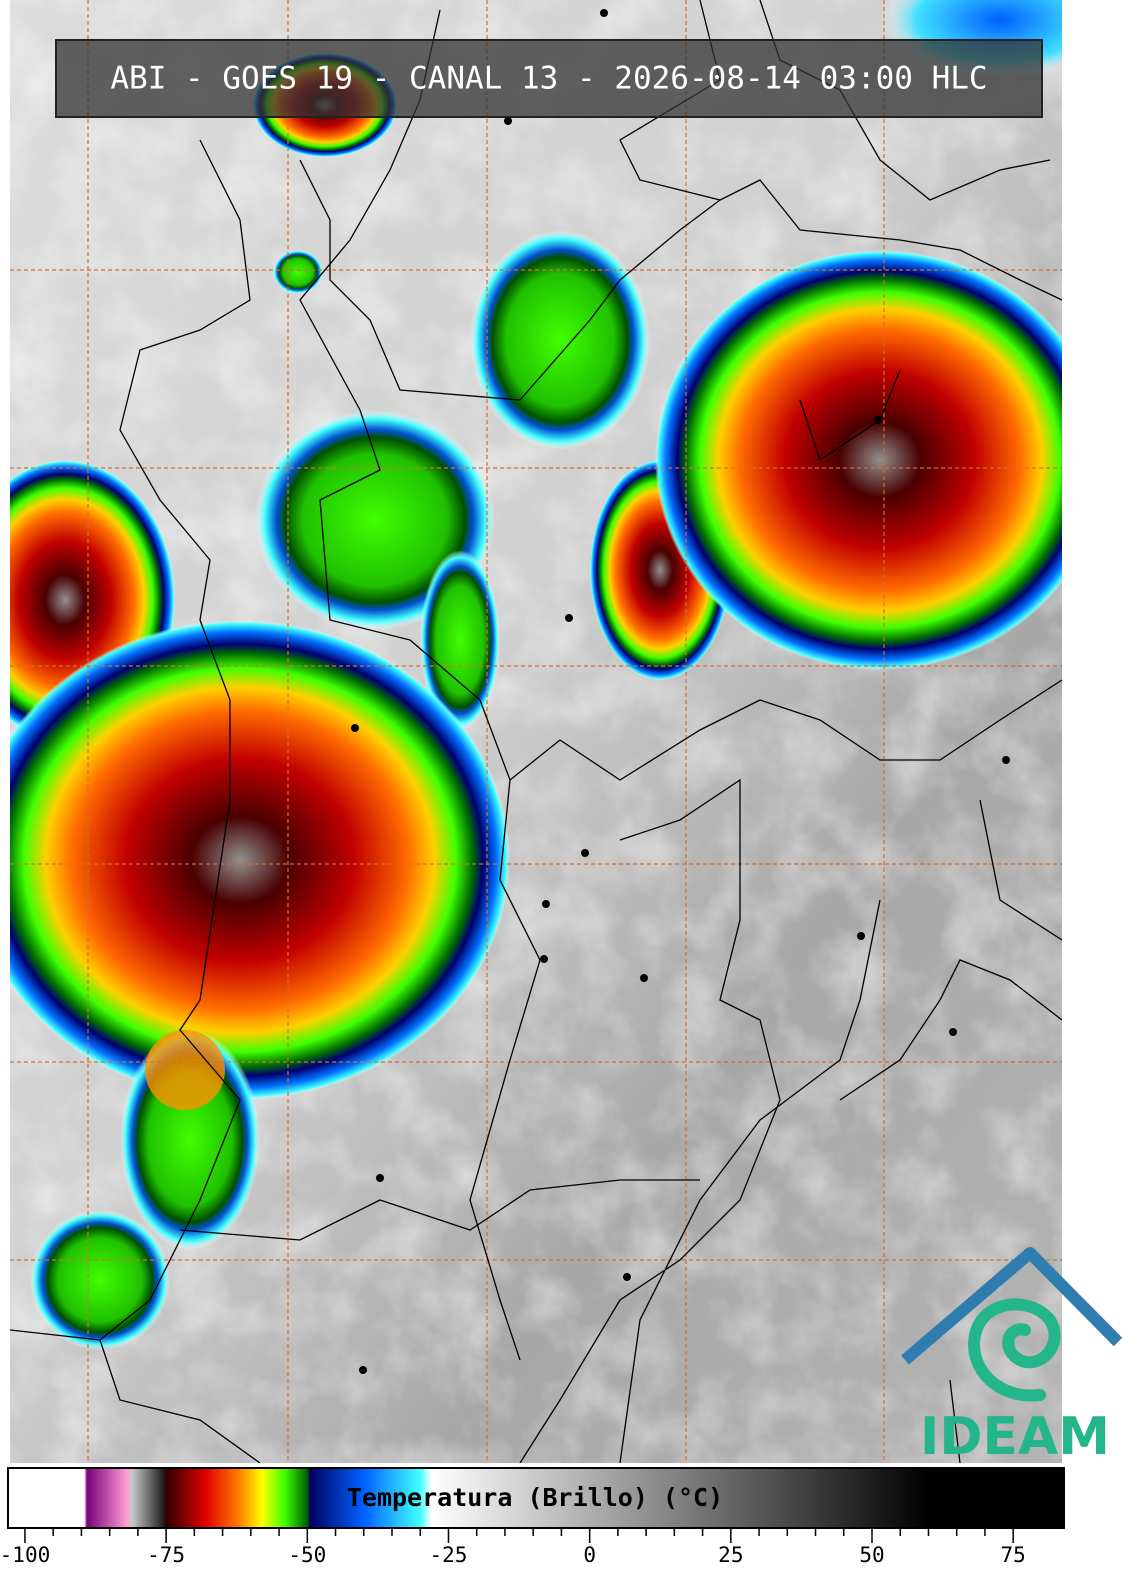 The image size is (1126, 1577). What do you see at coordinates (25, 1555) in the screenshot?
I see `tick-label: -100` at bounding box center [25, 1555].